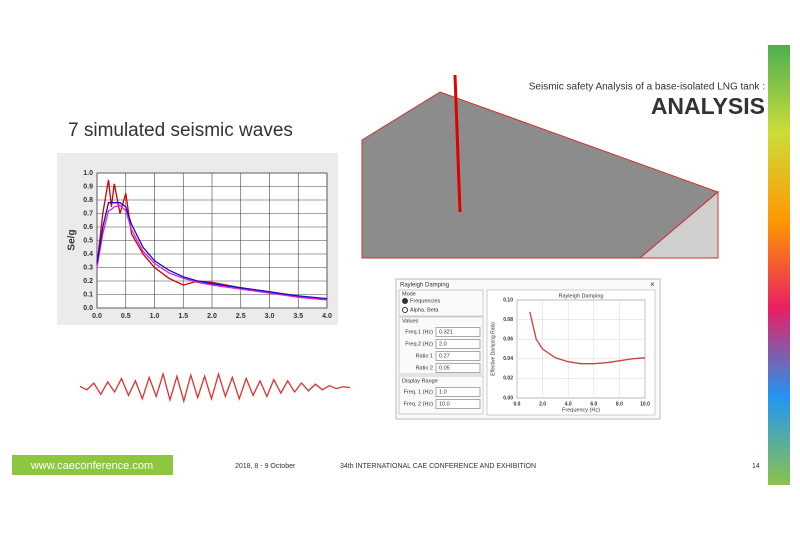  Describe the element at coordinates (444, 404) in the screenshot. I see `input-value: 10.0` at that location.